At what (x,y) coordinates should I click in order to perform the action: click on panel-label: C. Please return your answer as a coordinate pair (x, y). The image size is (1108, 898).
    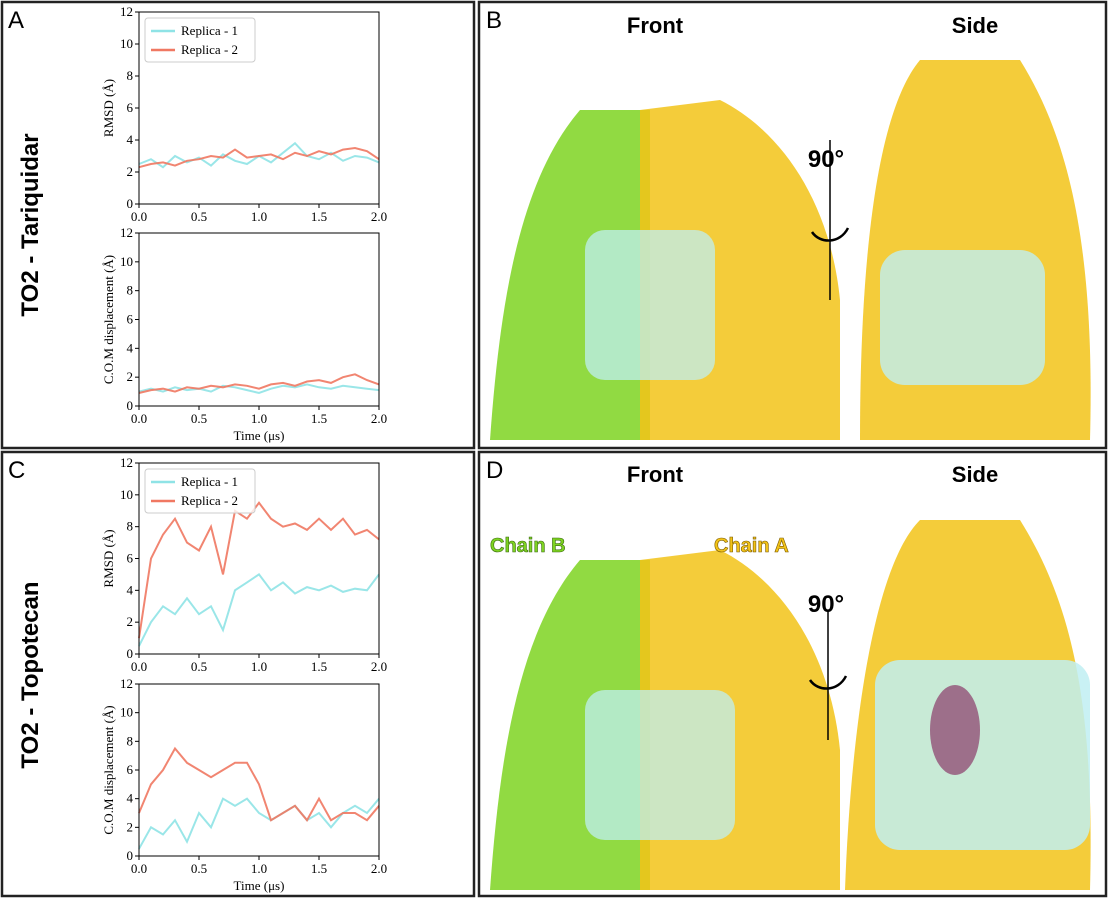
    Looking at the image, I should click on (16, 470).